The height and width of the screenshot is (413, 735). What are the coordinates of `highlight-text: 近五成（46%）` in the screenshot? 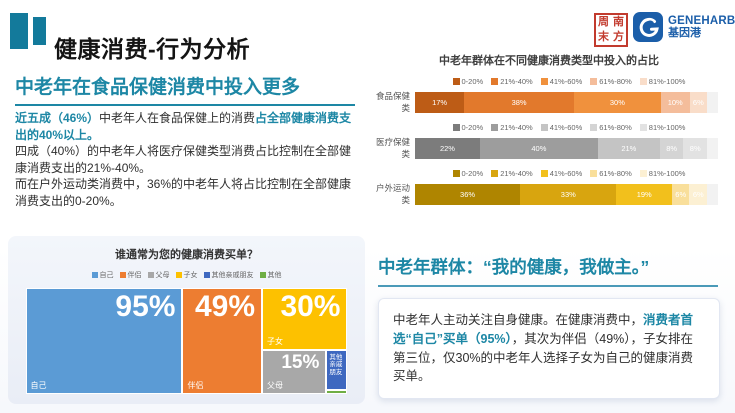 It's located at (57, 118).